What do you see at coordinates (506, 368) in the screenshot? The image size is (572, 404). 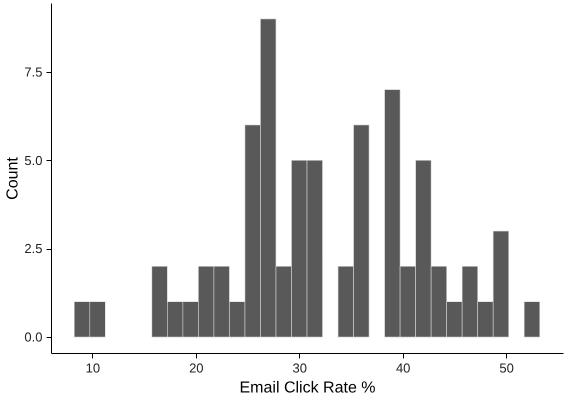 I see `x-tick-label: 50` at bounding box center [506, 368].